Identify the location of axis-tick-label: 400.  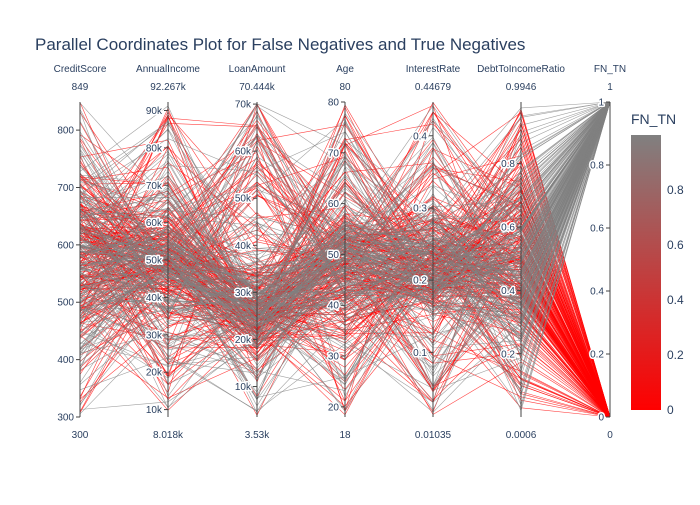
(65, 360).